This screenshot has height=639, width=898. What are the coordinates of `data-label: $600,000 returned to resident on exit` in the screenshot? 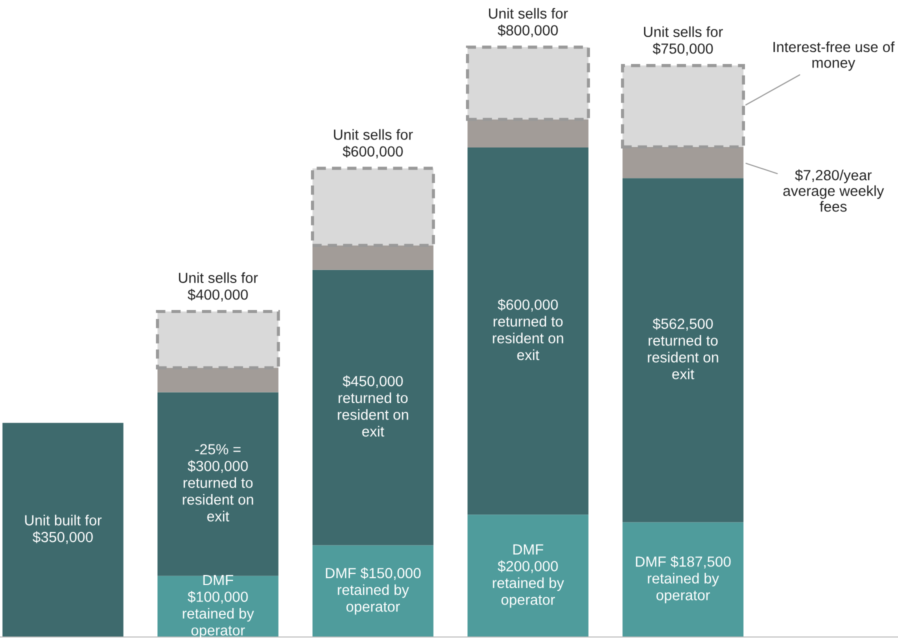 It's located at (528, 329).